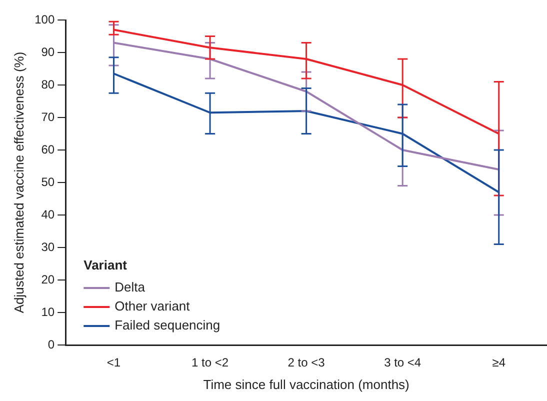  What do you see at coordinates (48, 214) in the screenshot?
I see `y-tick-label: 40` at bounding box center [48, 214].